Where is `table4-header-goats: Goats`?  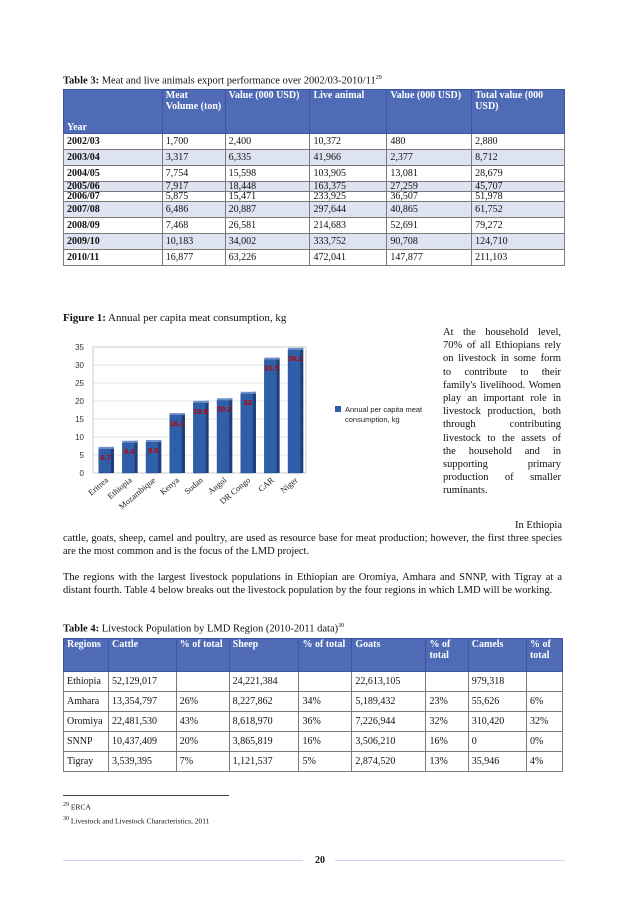 table4-header-goats: Goats is located at coordinates (389, 655).